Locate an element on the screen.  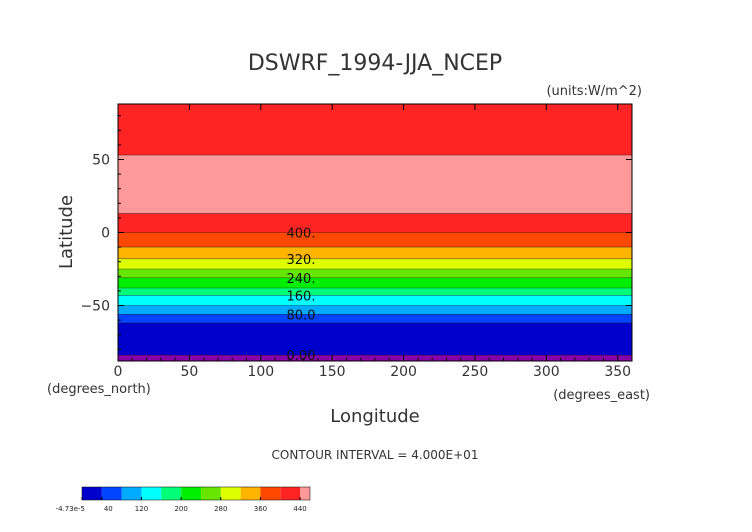
colorbar-label: 40 is located at coordinates (108, 509).